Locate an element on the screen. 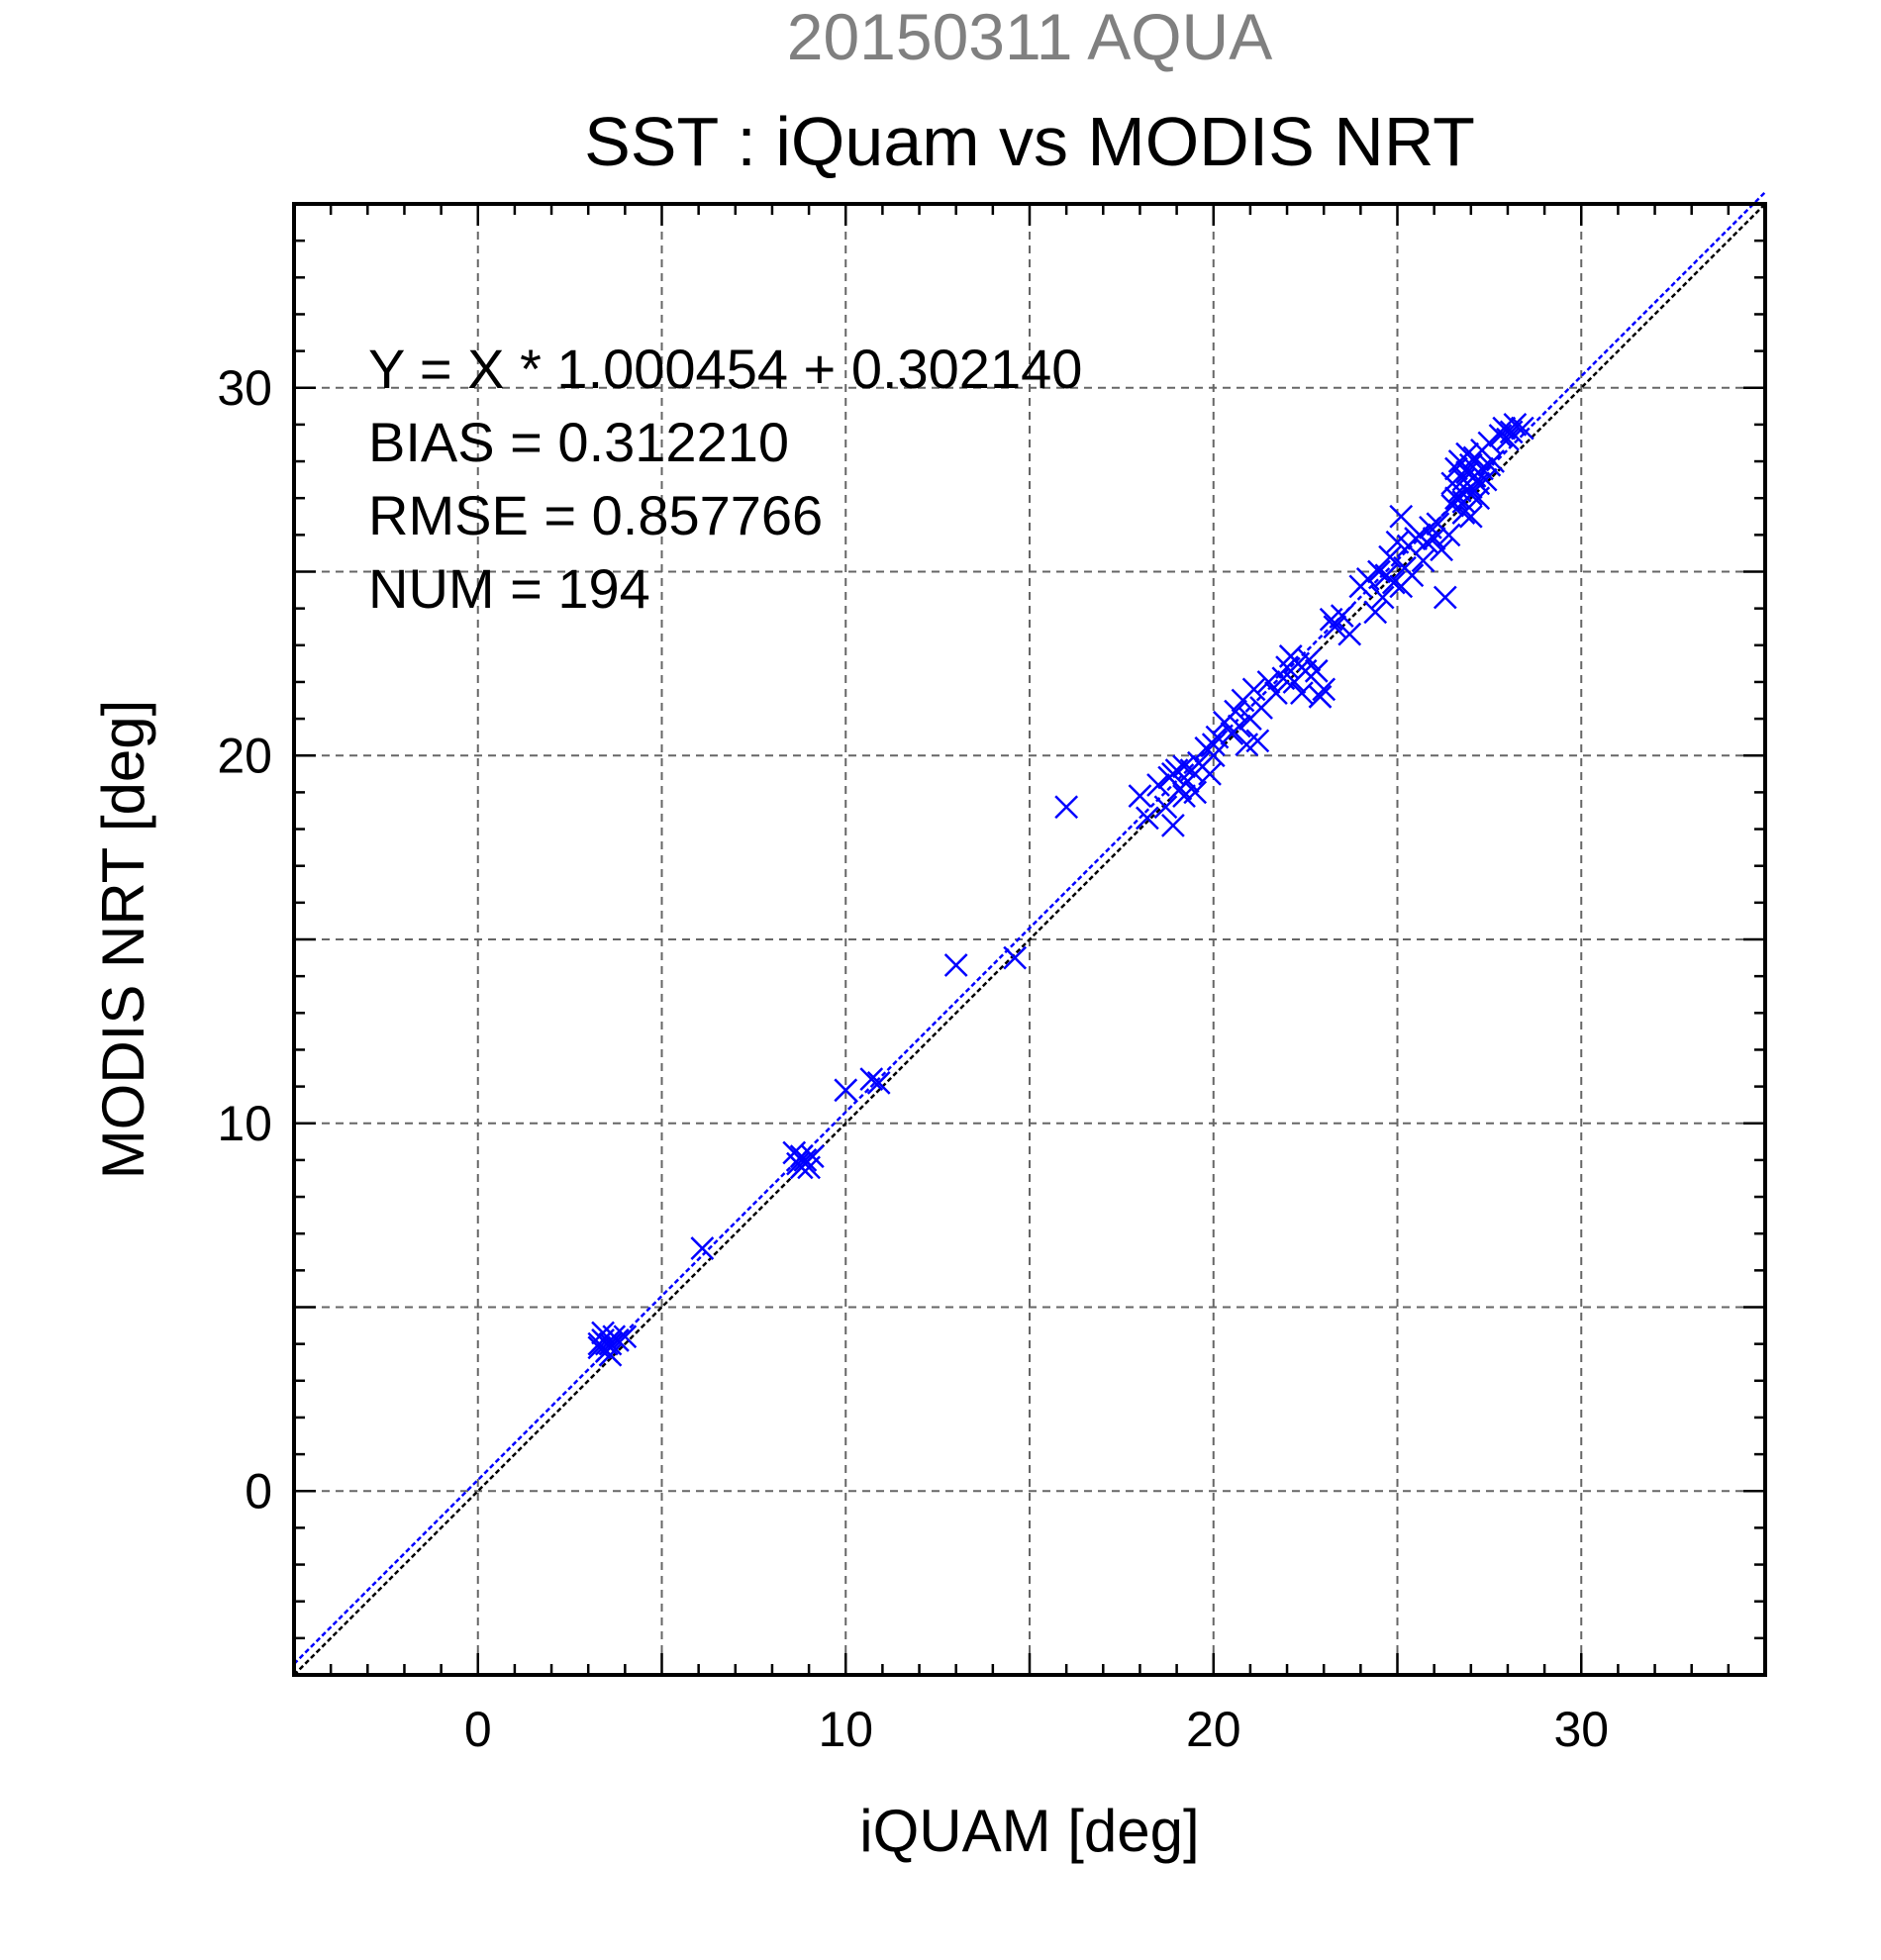 This screenshot has width=1881, height=1960. x-tick-label: 0 is located at coordinates (478, 1729).